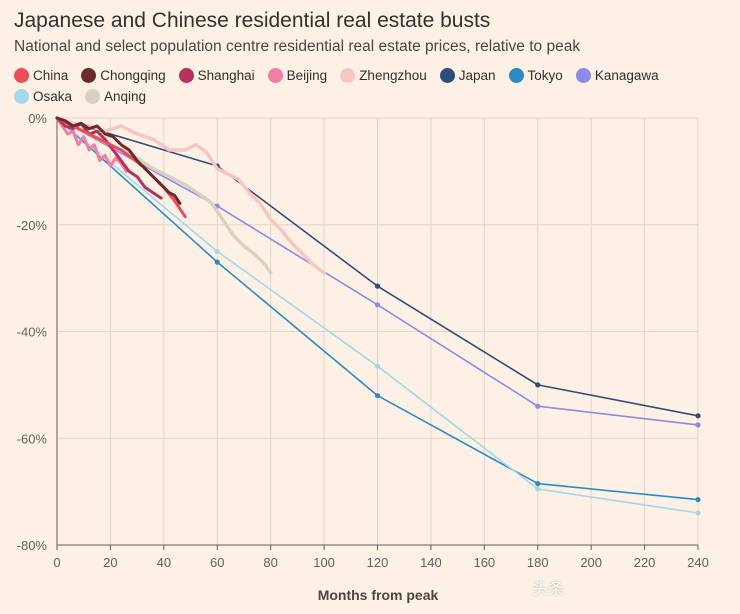  I want to click on legend-item-tokyo: Tokyo, so click(535, 75).